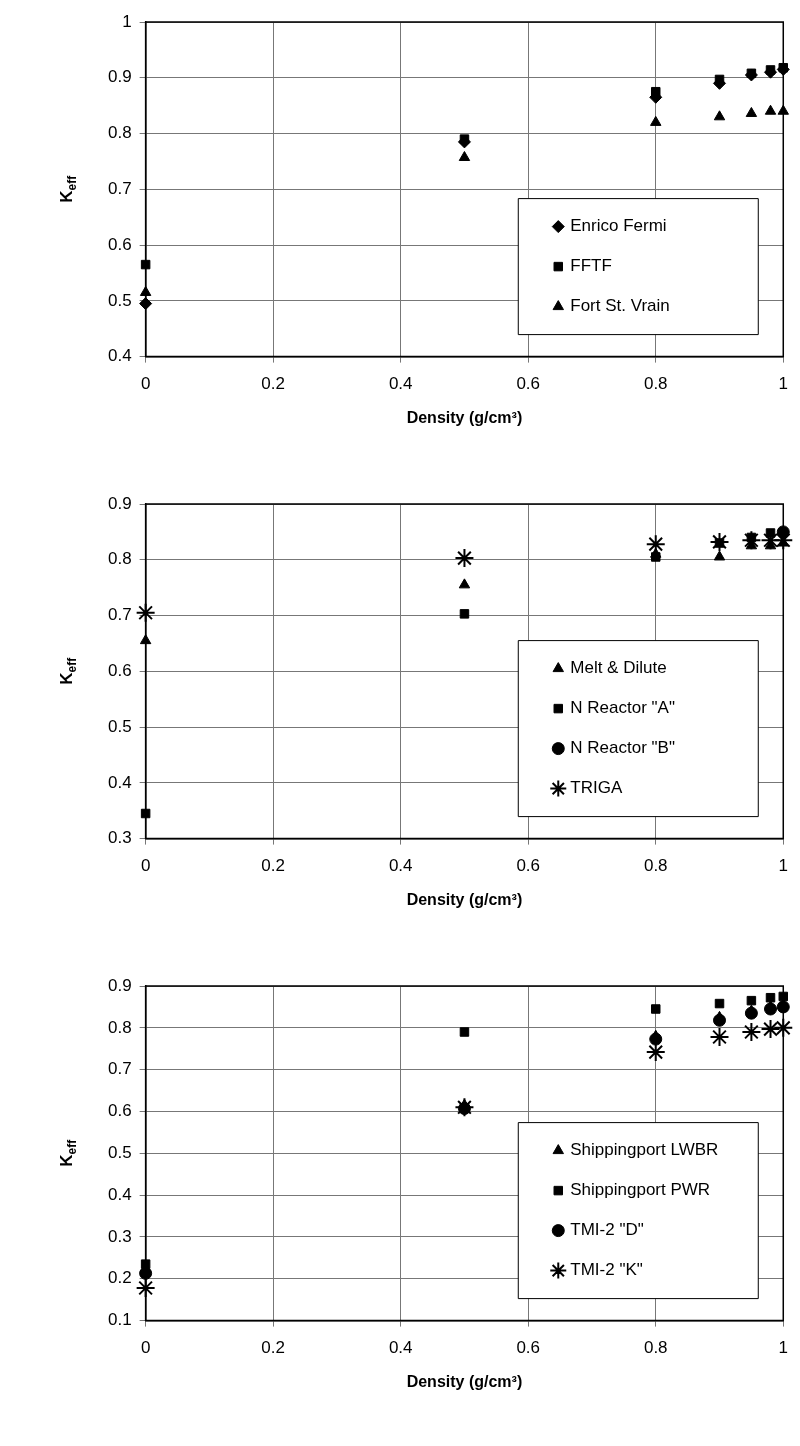 Image resolution: width=800 pixels, height=1446 pixels. Describe the element at coordinates (644, 1150) in the screenshot. I see `legend-label: Shippingport LWBR` at that location.